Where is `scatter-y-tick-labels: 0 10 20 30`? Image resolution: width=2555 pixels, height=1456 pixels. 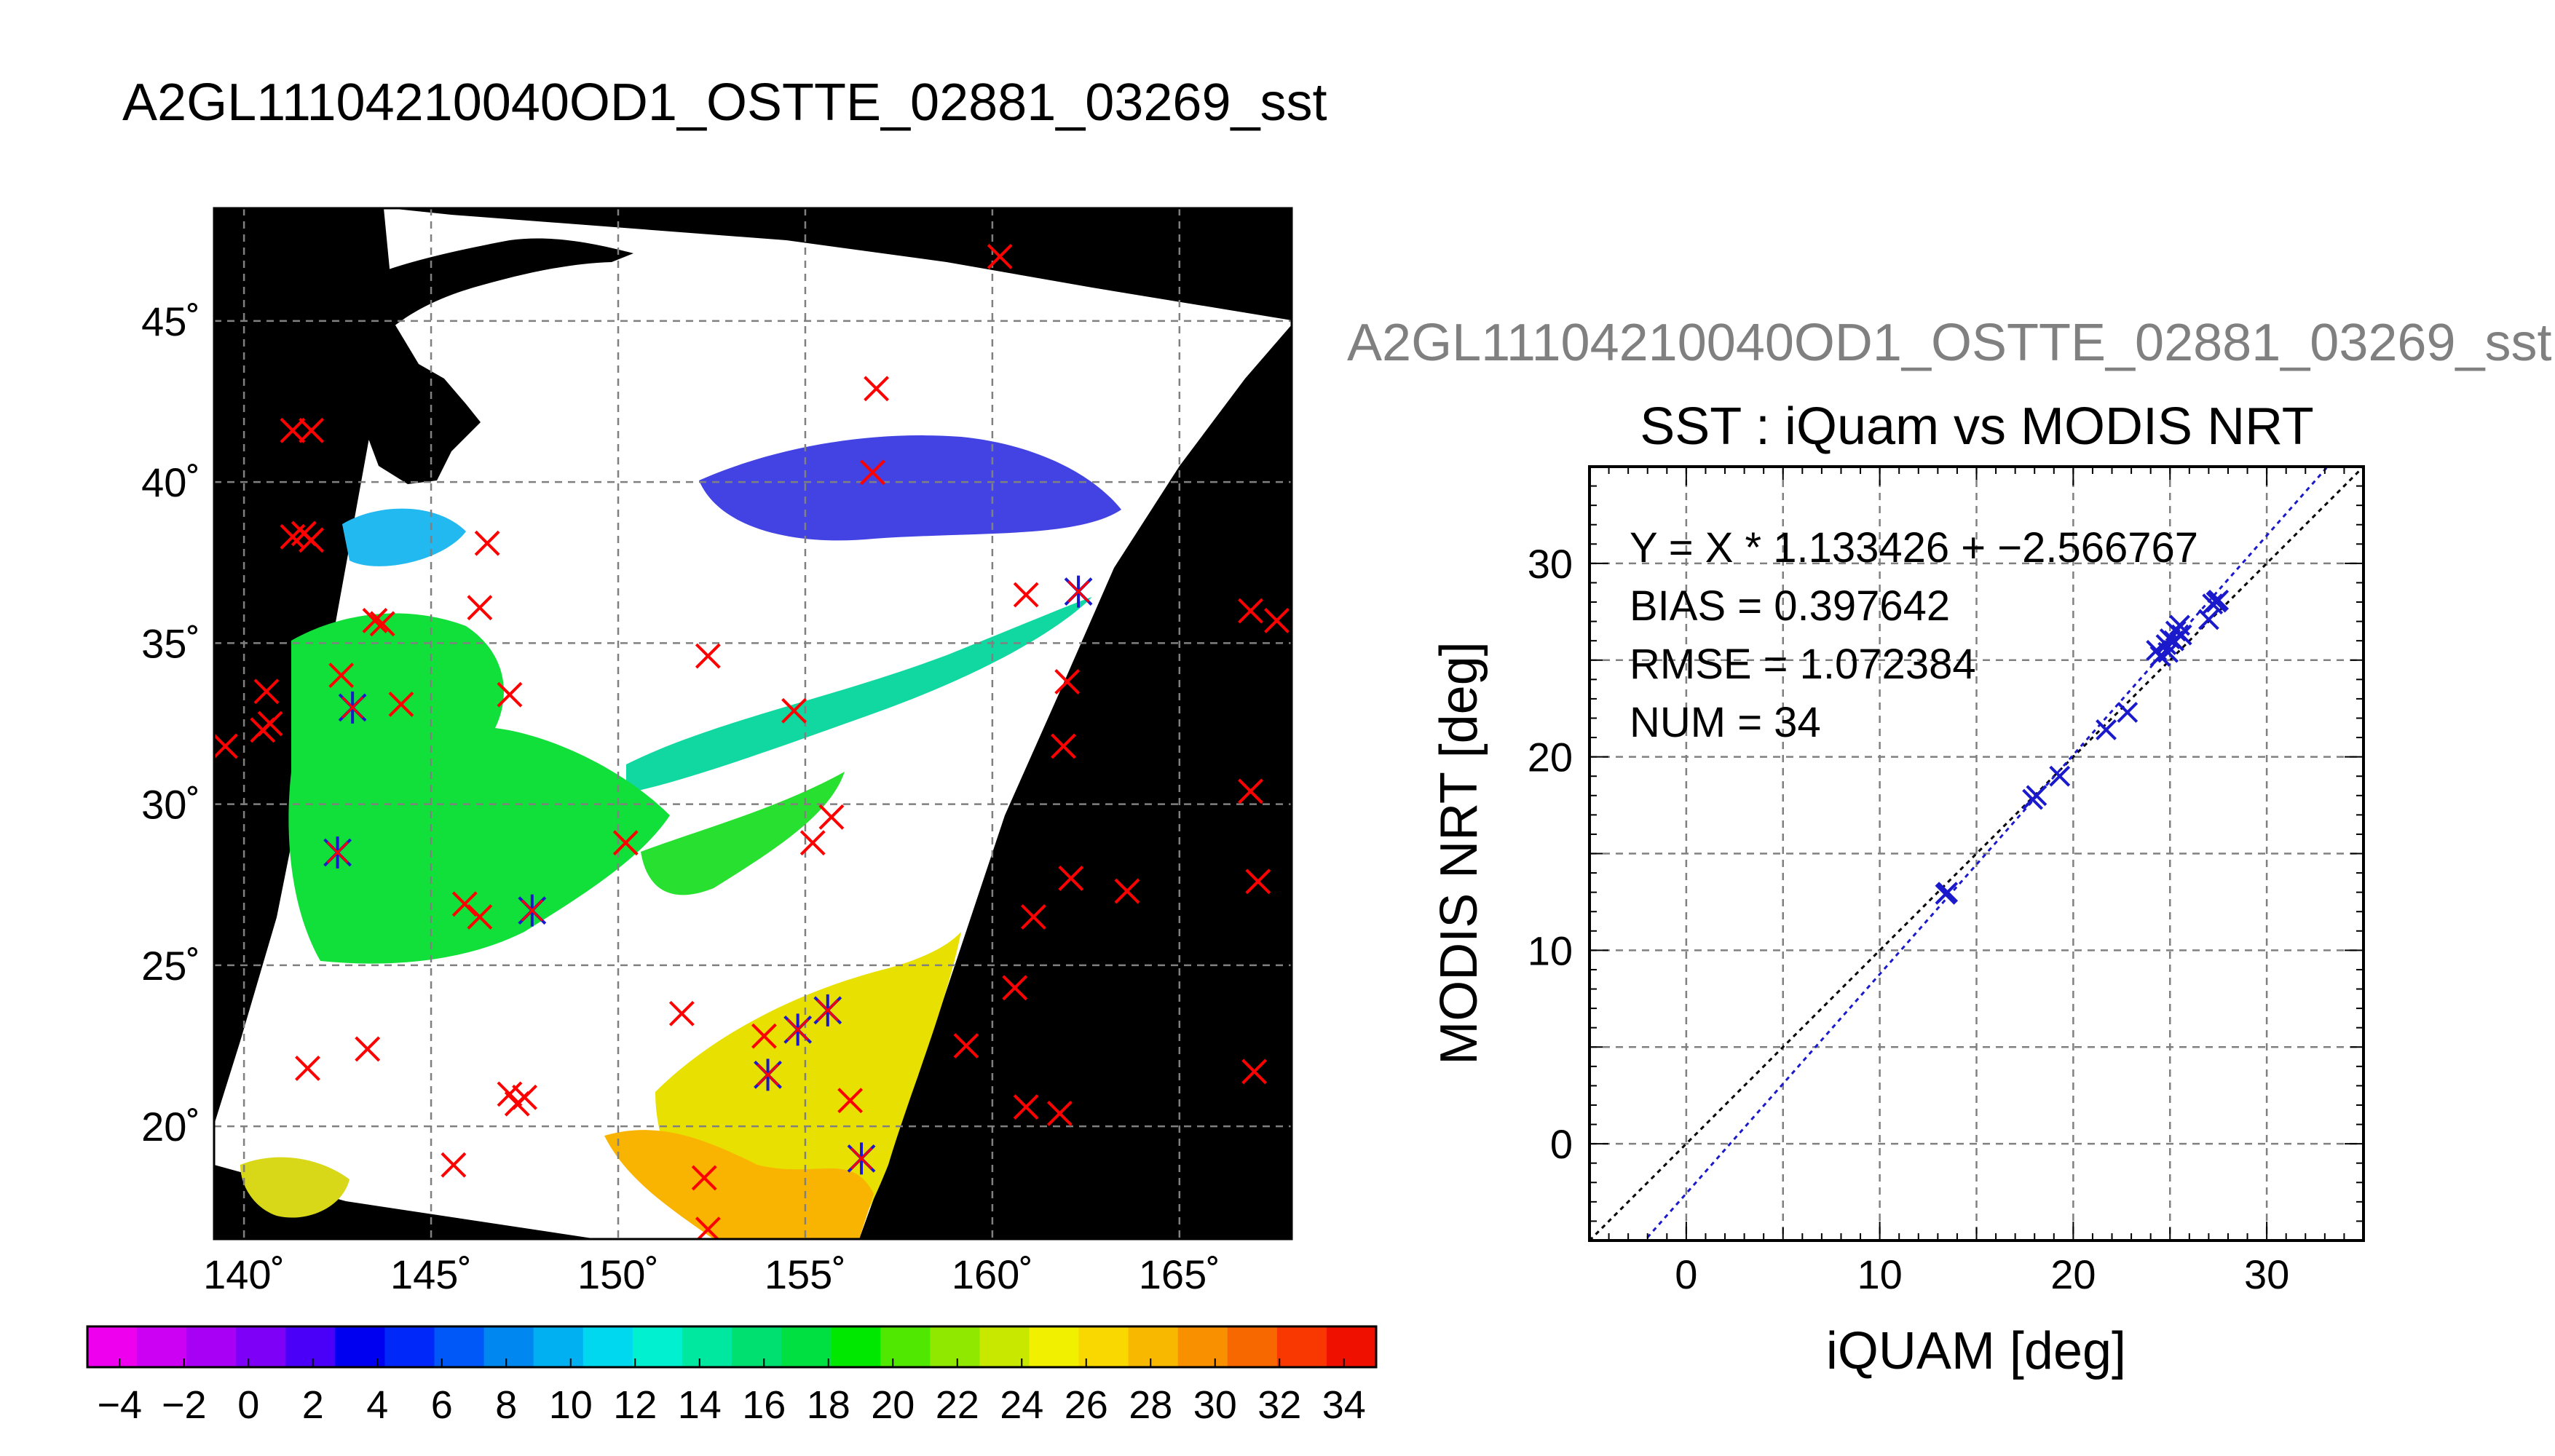 scatter-y-tick-labels: 0 10 20 30 is located at coordinates (1550, 854).